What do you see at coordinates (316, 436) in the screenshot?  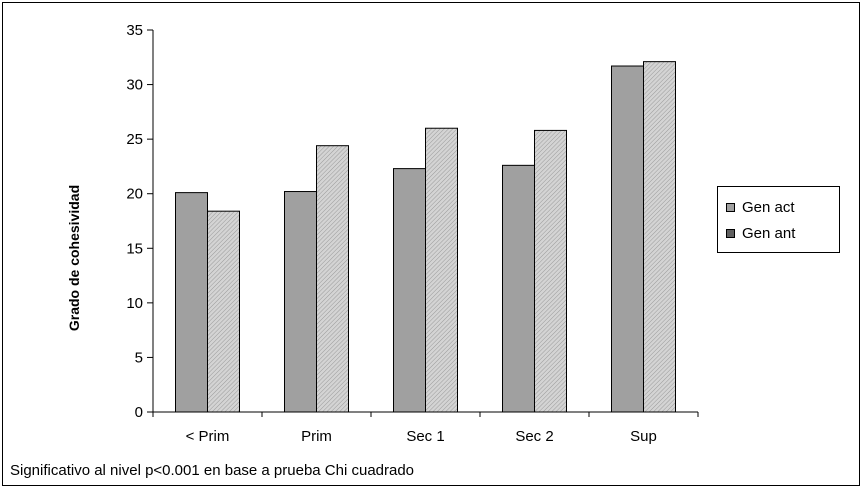 I see `x-tick-label: Prim` at bounding box center [316, 436].